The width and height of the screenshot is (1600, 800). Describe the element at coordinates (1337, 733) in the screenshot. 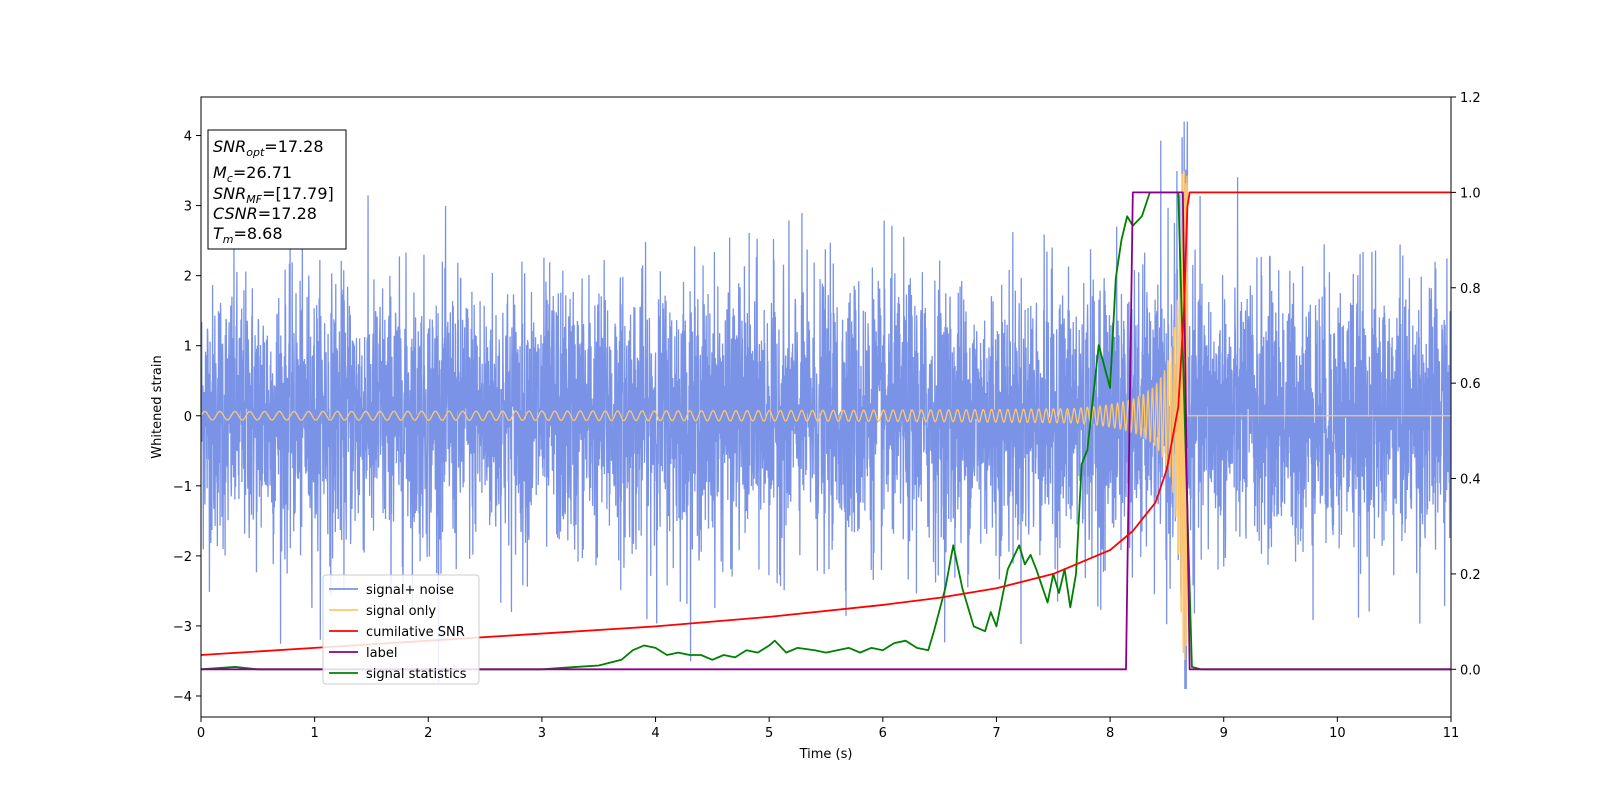

I see `x-tick-label: 10` at that location.